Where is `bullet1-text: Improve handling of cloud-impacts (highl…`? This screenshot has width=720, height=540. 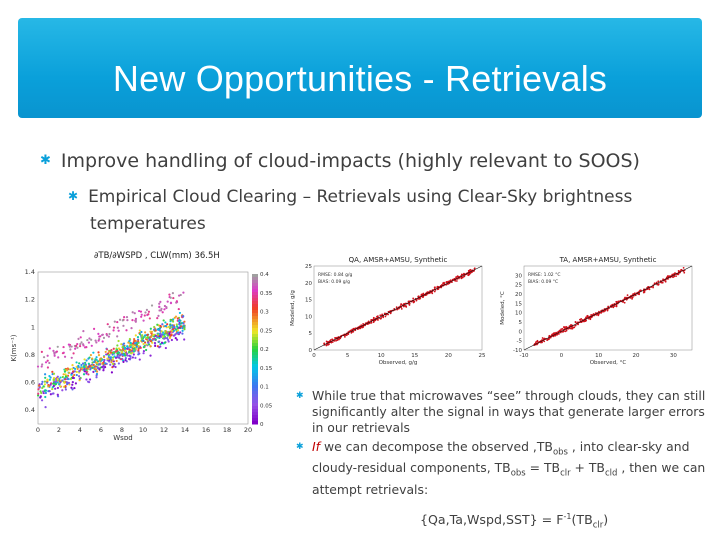
bullet1-text: Improve handling of cloud-impacts (highl… is located at coordinates (350, 161).